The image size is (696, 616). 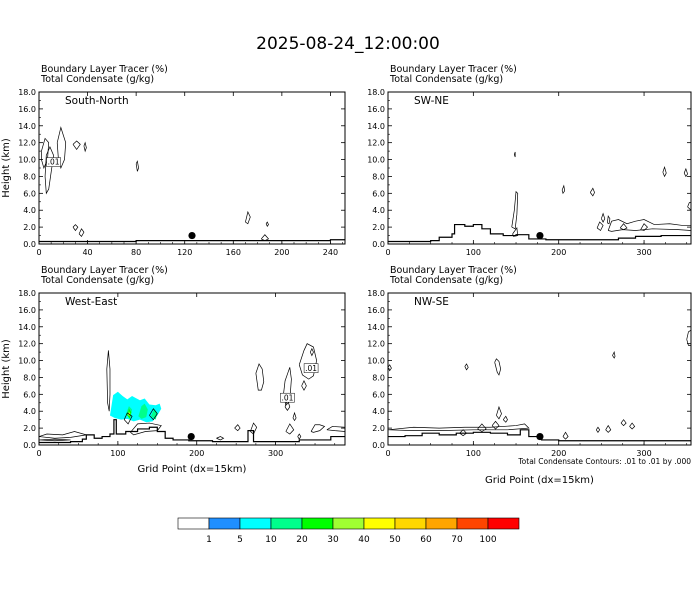 I want to click on x-tick-label: 240, so click(x=330, y=252).